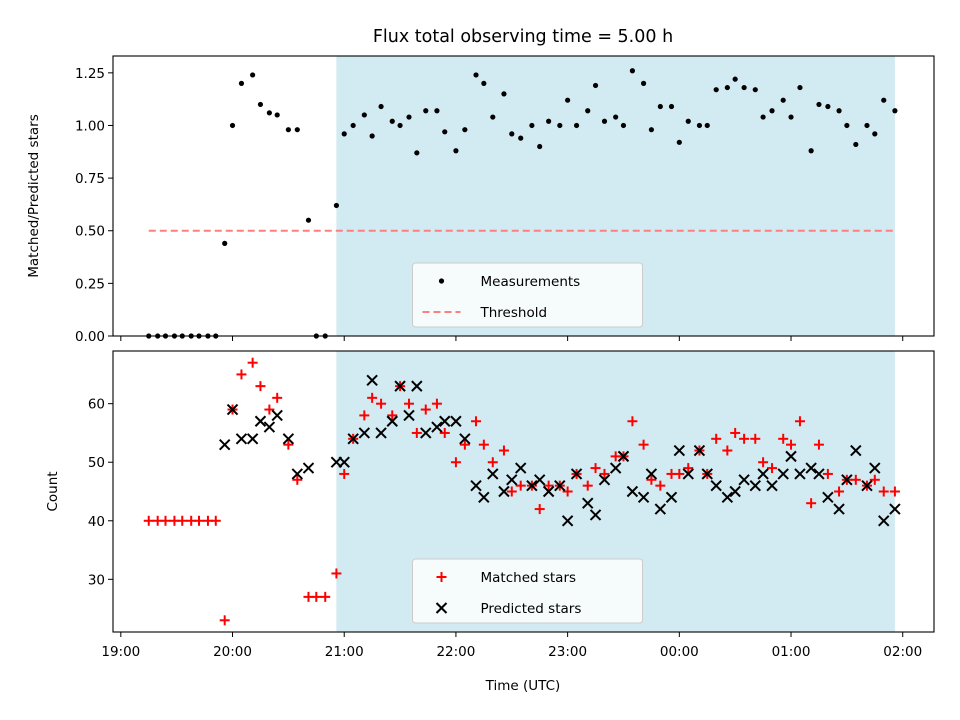 This screenshot has height=720, width=960. I want to click on legend-label: Threshold, so click(514, 313).